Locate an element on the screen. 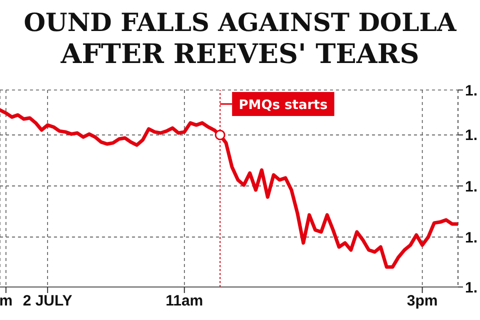 This screenshot has height=320, width=480. x-tick-label: m is located at coordinates (6, 301).